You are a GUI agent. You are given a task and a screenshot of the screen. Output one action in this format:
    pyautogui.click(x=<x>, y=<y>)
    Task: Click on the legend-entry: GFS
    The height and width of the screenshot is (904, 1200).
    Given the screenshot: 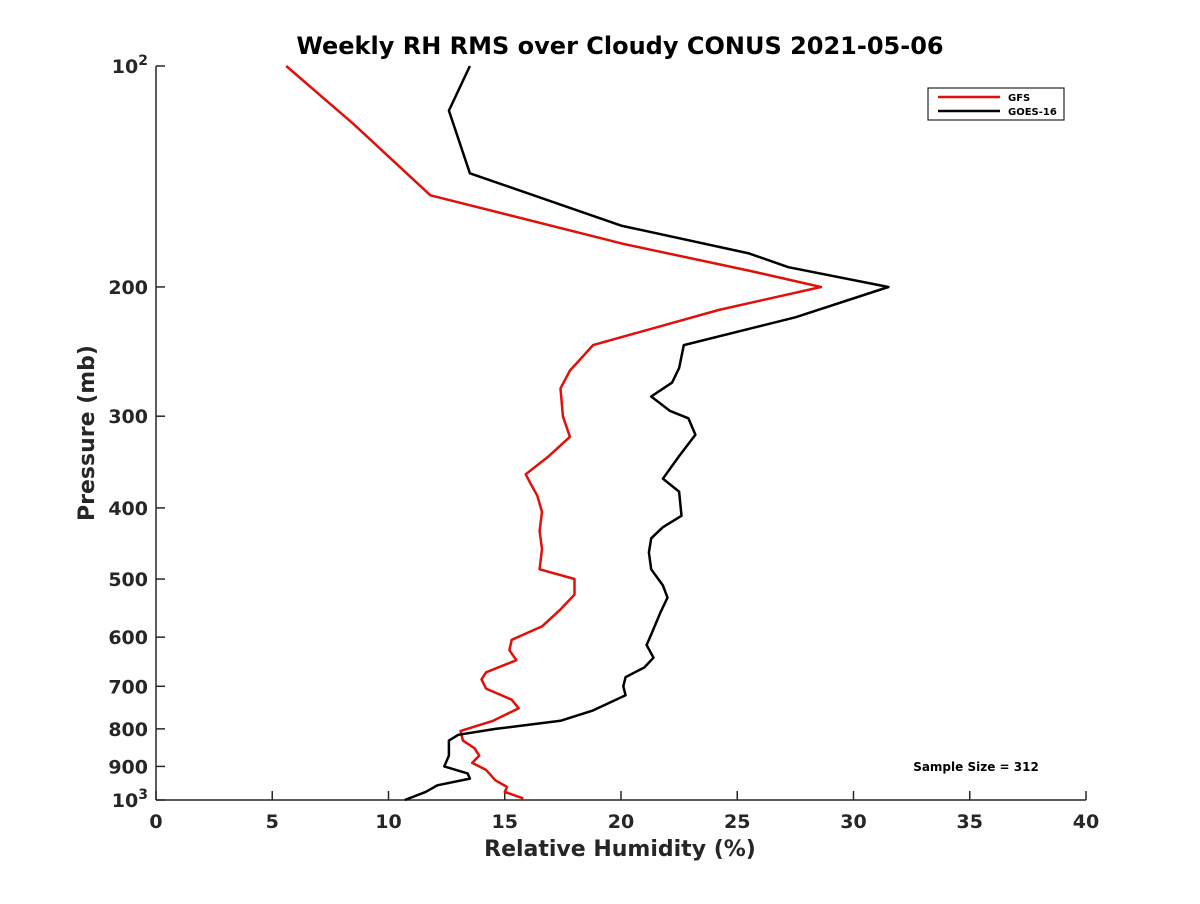 What is the action you would take?
    pyautogui.click(x=1019, y=98)
    